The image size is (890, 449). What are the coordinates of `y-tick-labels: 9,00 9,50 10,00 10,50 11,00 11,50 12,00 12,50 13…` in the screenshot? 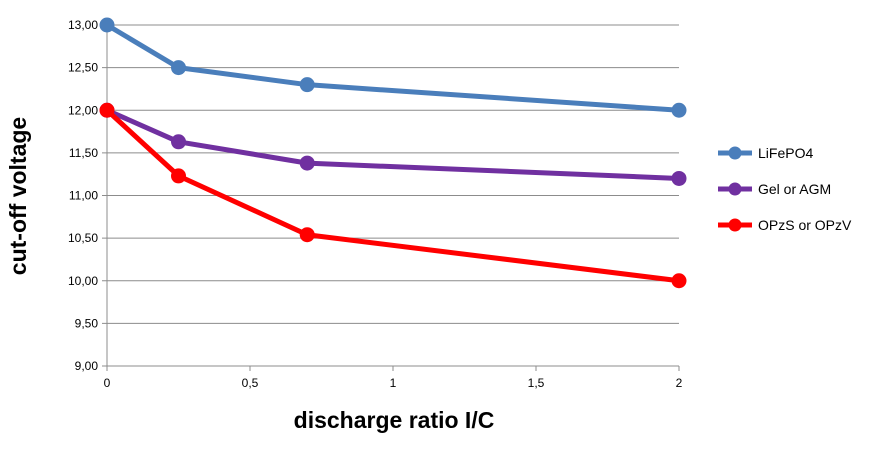 It's located at (83, 195).